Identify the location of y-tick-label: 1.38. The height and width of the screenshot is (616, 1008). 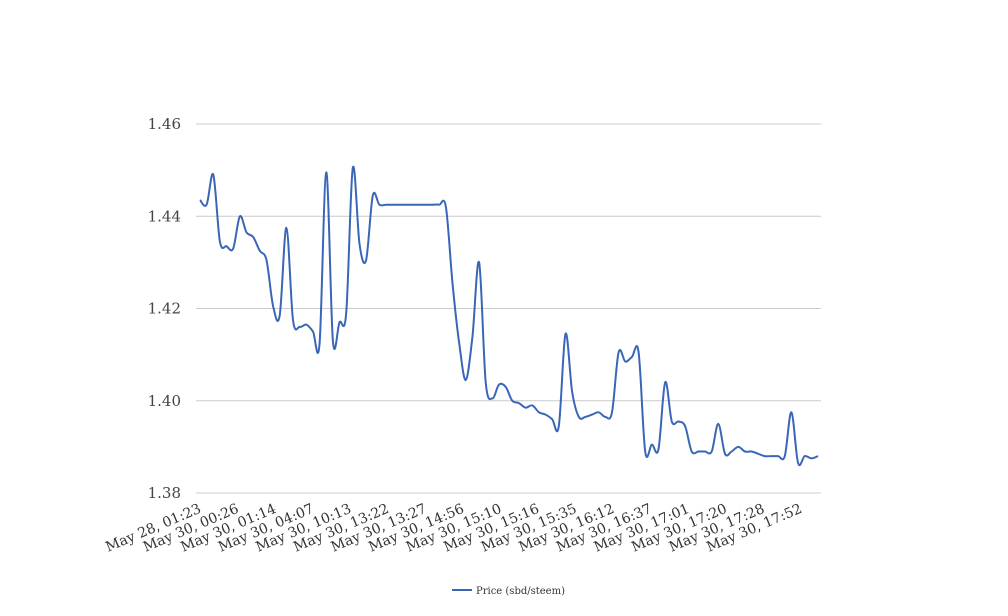
(164, 493).